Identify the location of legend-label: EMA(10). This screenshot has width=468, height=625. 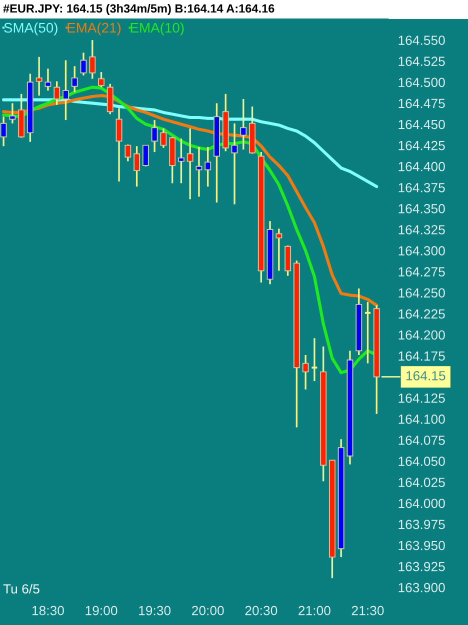
(157, 29).